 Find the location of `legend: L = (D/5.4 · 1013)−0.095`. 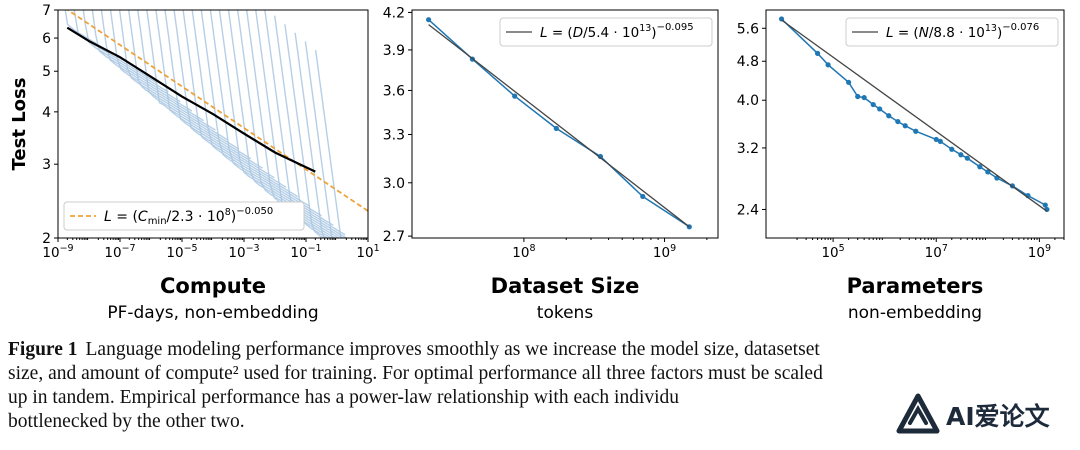

legend: L = (D/5.4 · 1013)−0.095 is located at coordinates (606, 32).